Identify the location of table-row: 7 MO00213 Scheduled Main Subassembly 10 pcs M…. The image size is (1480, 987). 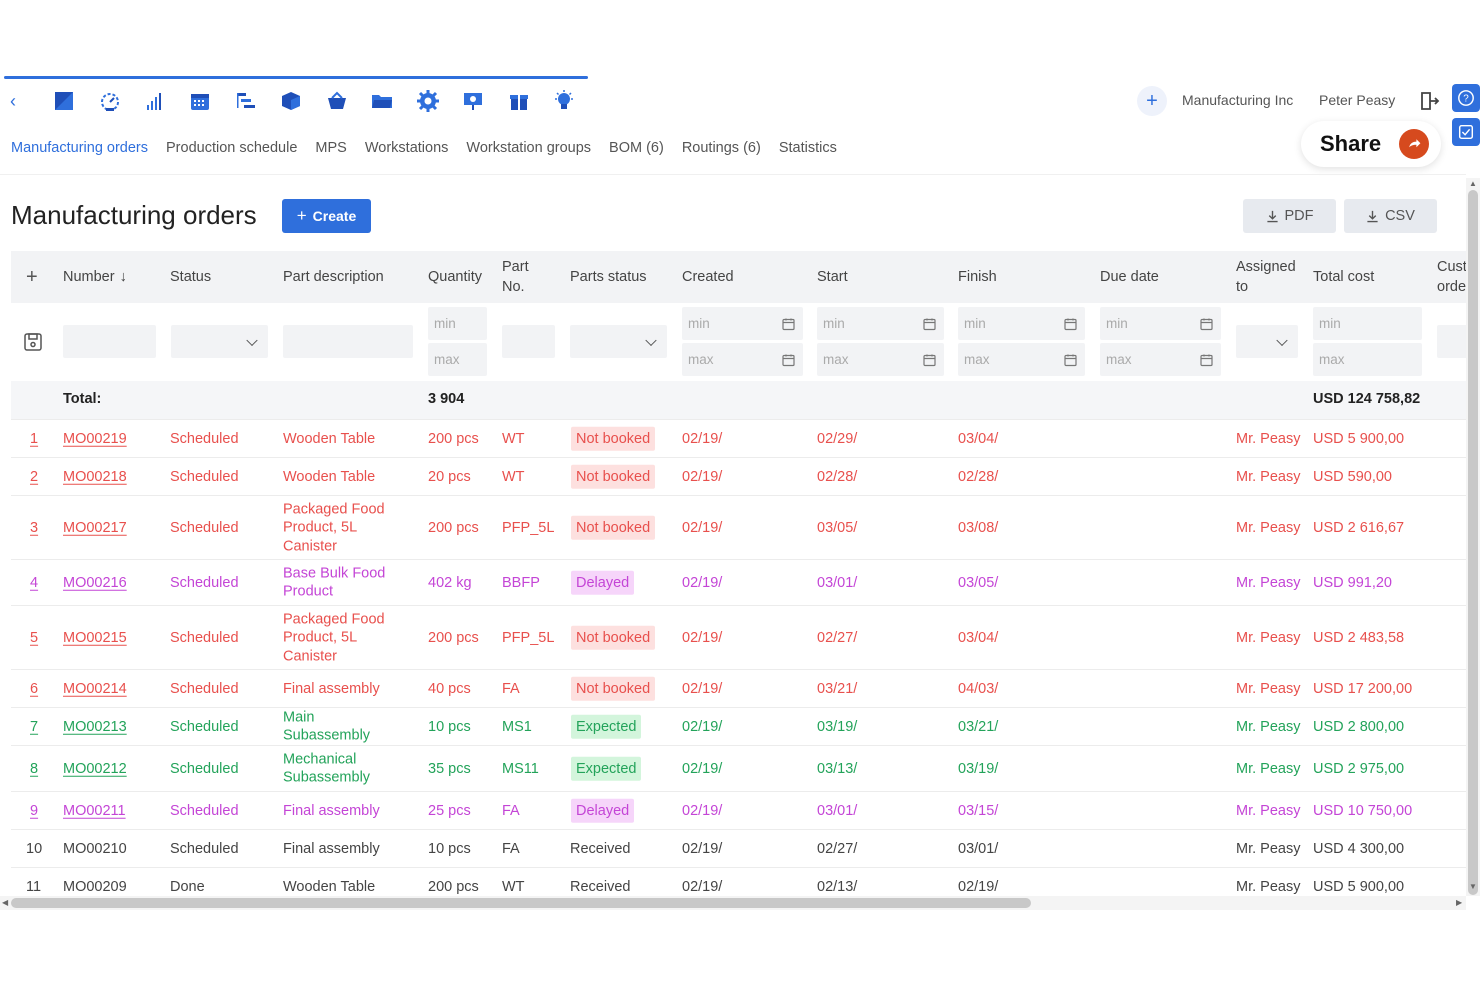
(738, 726).